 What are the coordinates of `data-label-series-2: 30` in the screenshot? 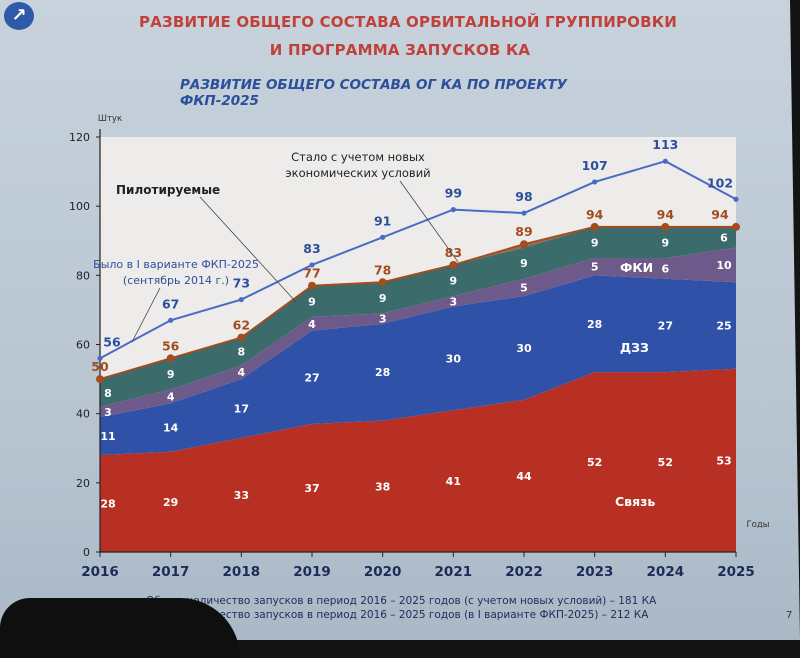 It's located at (454, 358).